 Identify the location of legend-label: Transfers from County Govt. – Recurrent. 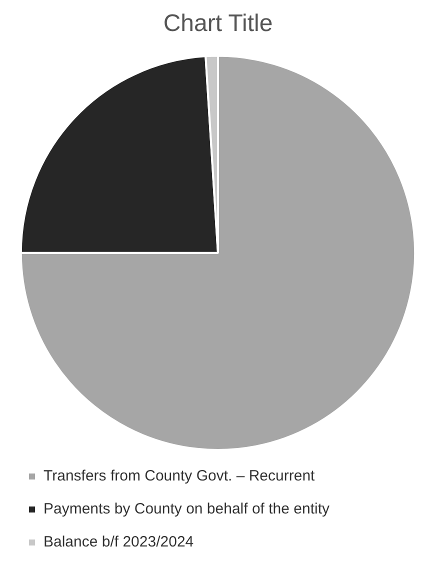
(180, 476).